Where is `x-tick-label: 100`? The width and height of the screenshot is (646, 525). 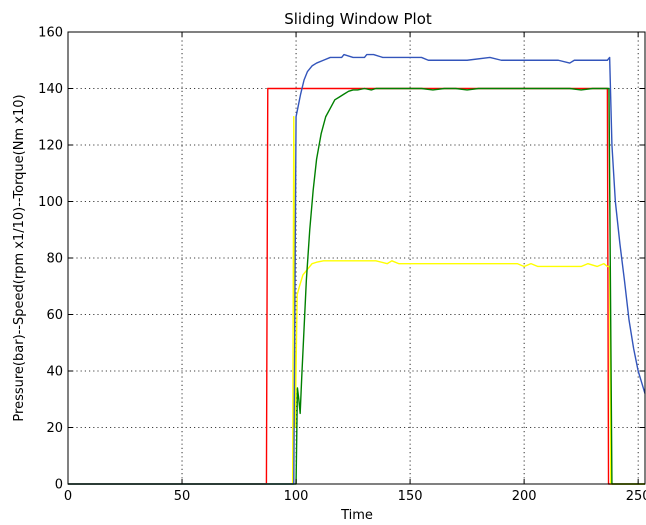
x-tick-label: 100 is located at coordinates (296, 496).